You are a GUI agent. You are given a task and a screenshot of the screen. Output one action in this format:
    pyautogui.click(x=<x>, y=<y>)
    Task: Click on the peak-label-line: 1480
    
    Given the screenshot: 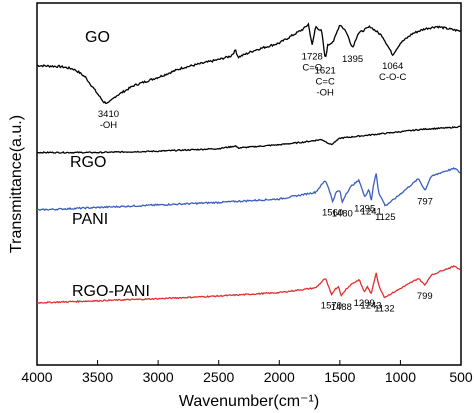 What is the action you would take?
    pyautogui.click(x=342, y=213)
    